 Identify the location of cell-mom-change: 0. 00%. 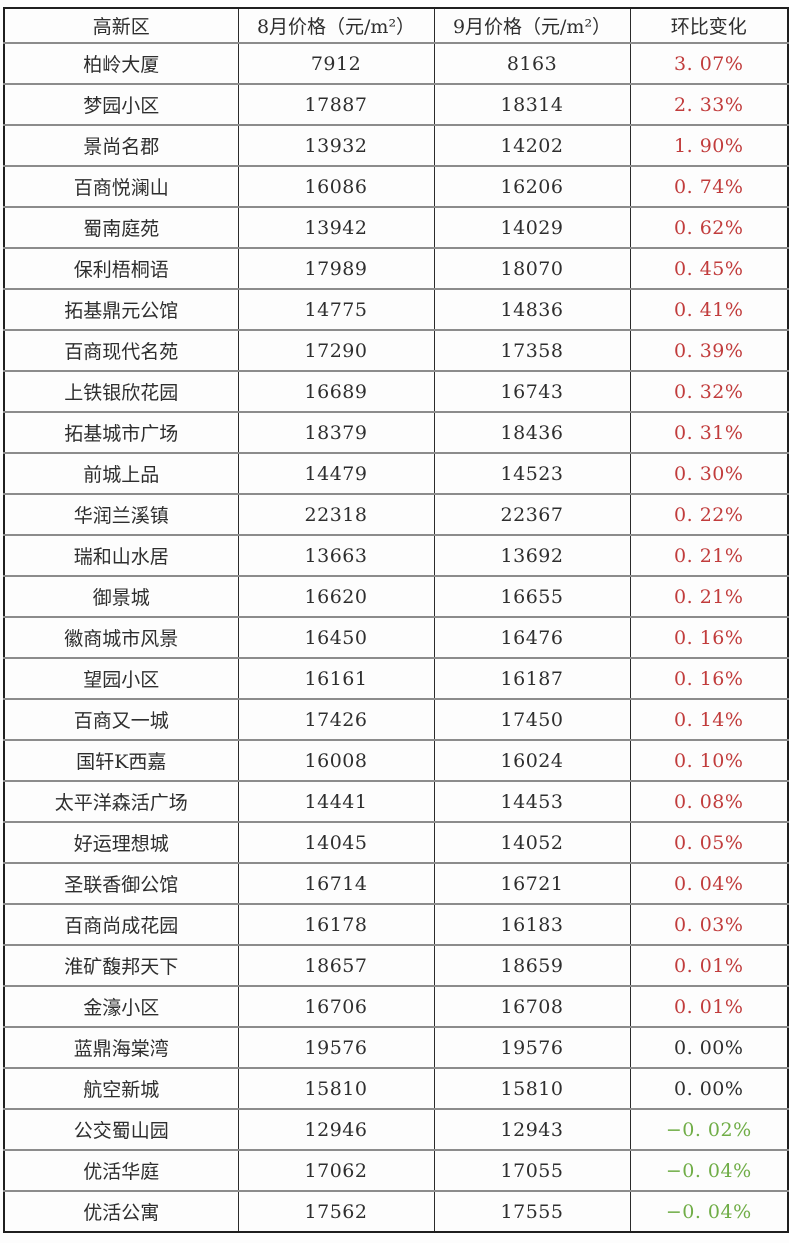
(708, 1088).